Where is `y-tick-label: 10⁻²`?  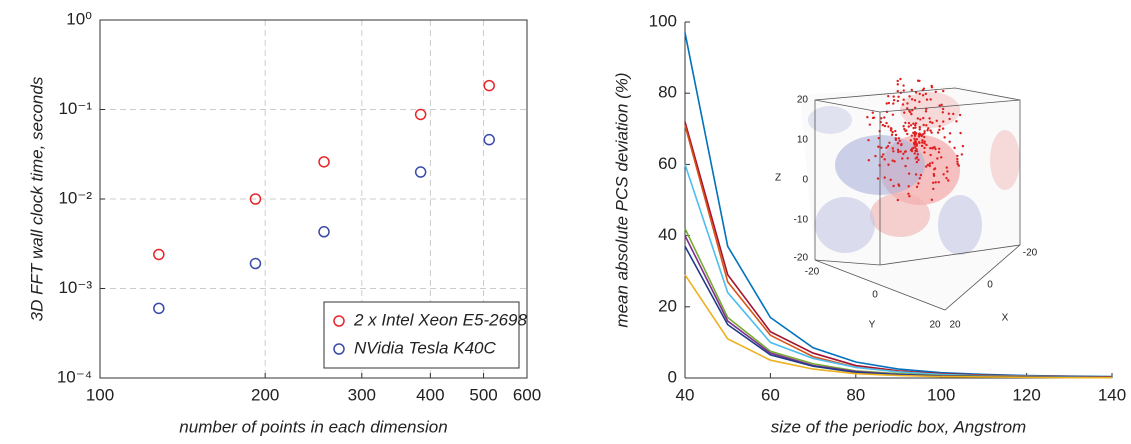 y-tick-label: 10⁻² is located at coordinates (75, 197).